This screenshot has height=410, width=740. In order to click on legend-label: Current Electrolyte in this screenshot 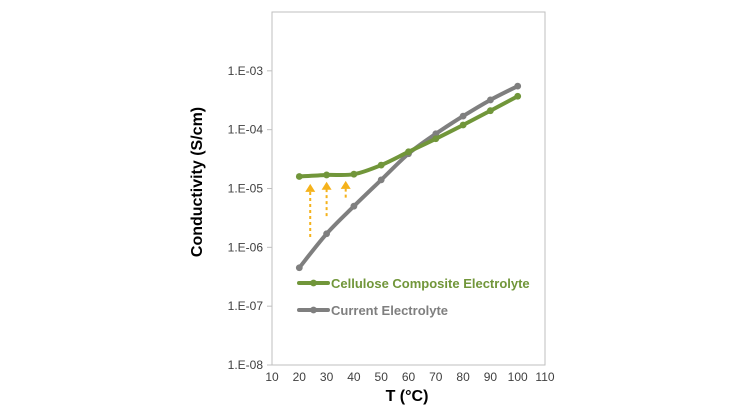, I will do `click(389, 310)`.